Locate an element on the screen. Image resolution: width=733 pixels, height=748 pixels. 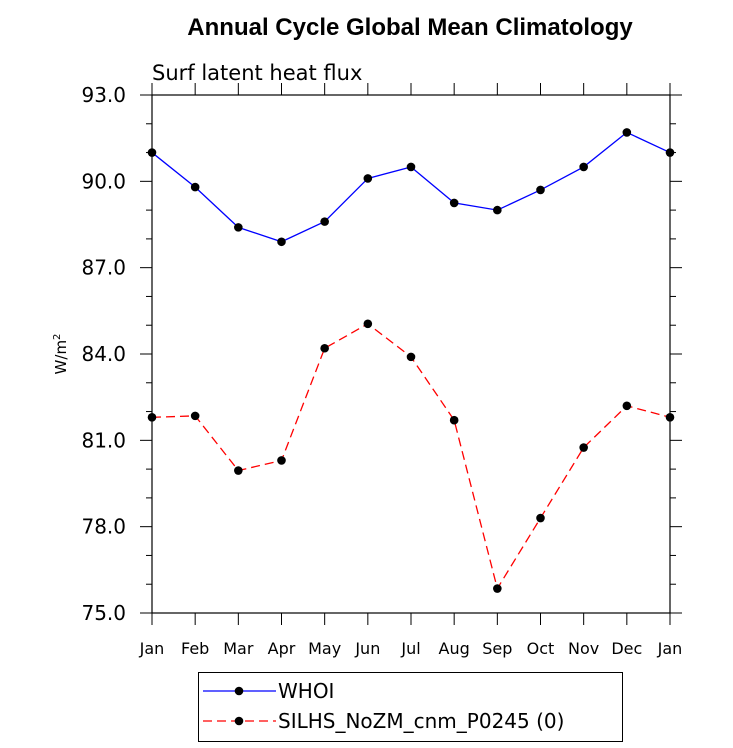
y-tick-label: 75.0 is located at coordinates (103, 613).